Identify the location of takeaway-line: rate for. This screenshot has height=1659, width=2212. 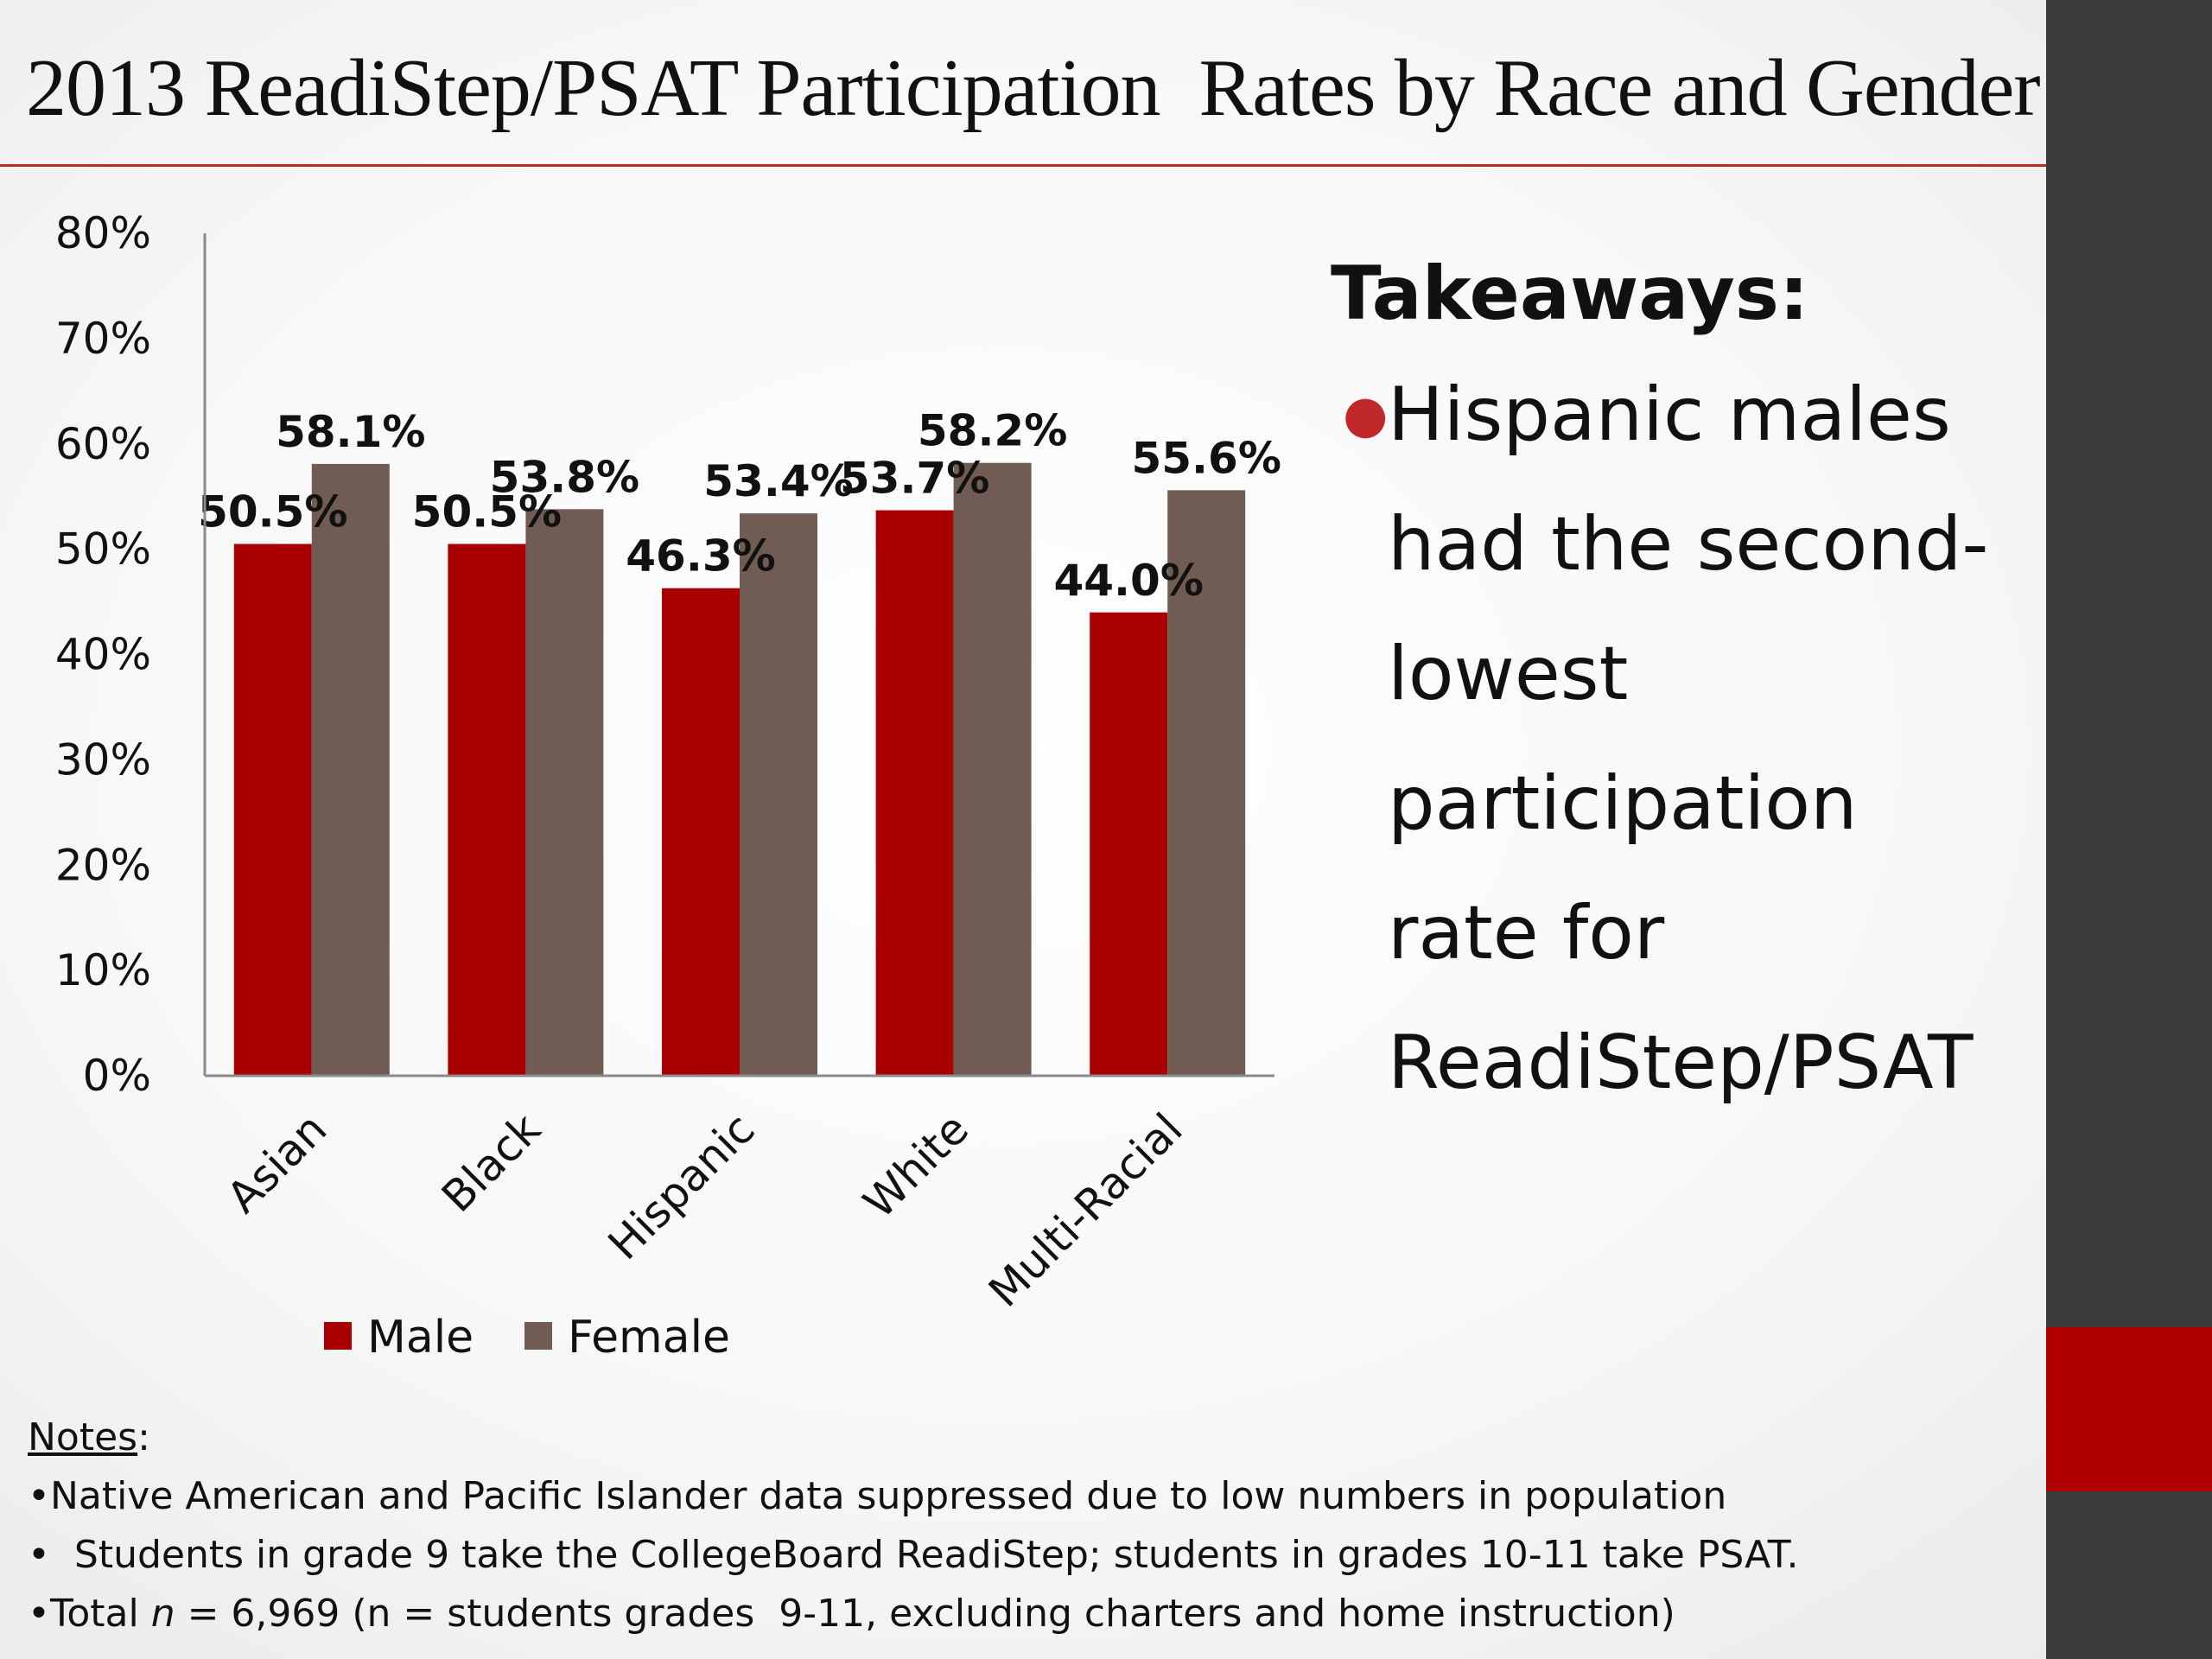
(1526, 933).